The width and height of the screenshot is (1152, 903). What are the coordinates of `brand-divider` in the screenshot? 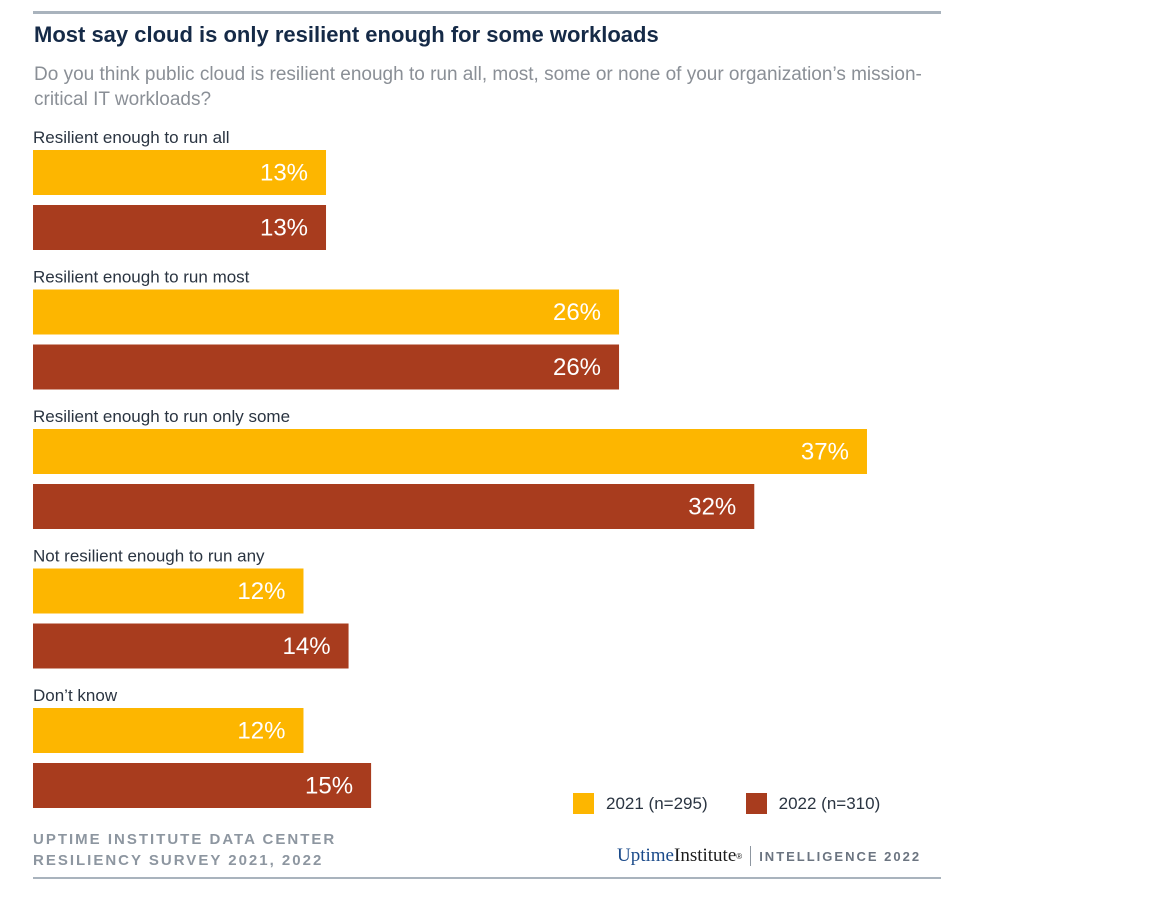 It's located at (751, 856).